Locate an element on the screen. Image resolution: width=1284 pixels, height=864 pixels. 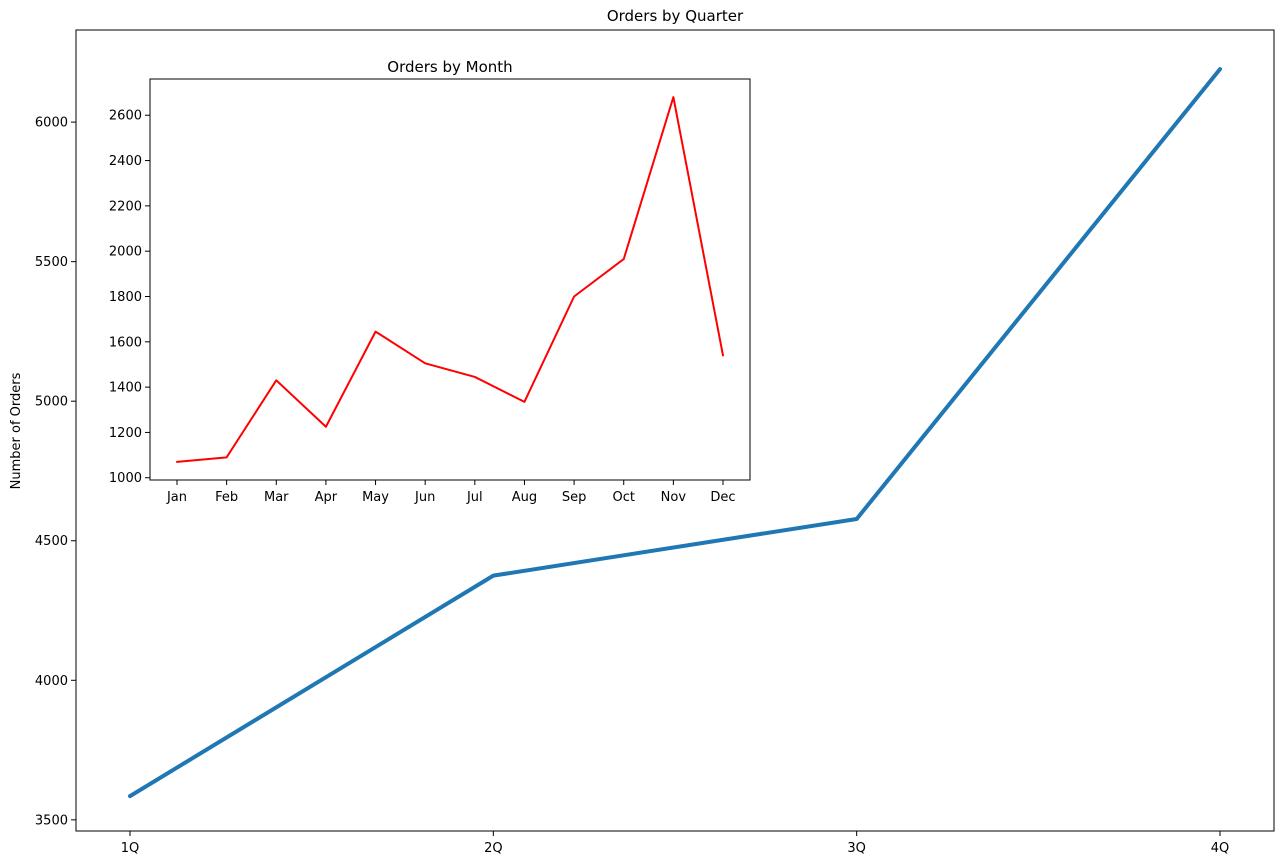
inset-y-tick-label: 2600 is located at coordinates (125, 116).